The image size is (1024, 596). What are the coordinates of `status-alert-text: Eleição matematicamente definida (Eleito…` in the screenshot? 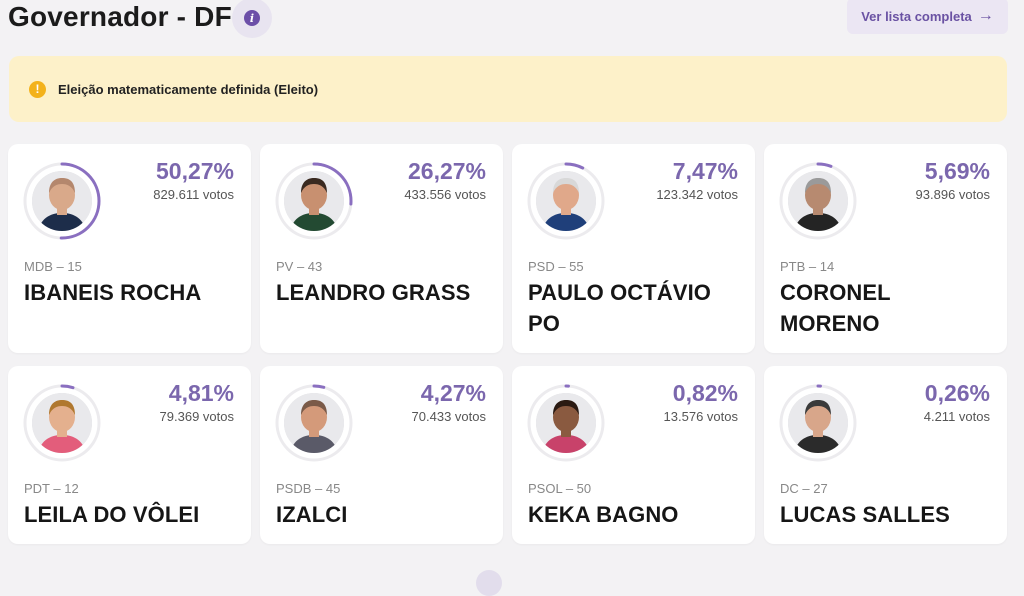 It's located at (188, 89).